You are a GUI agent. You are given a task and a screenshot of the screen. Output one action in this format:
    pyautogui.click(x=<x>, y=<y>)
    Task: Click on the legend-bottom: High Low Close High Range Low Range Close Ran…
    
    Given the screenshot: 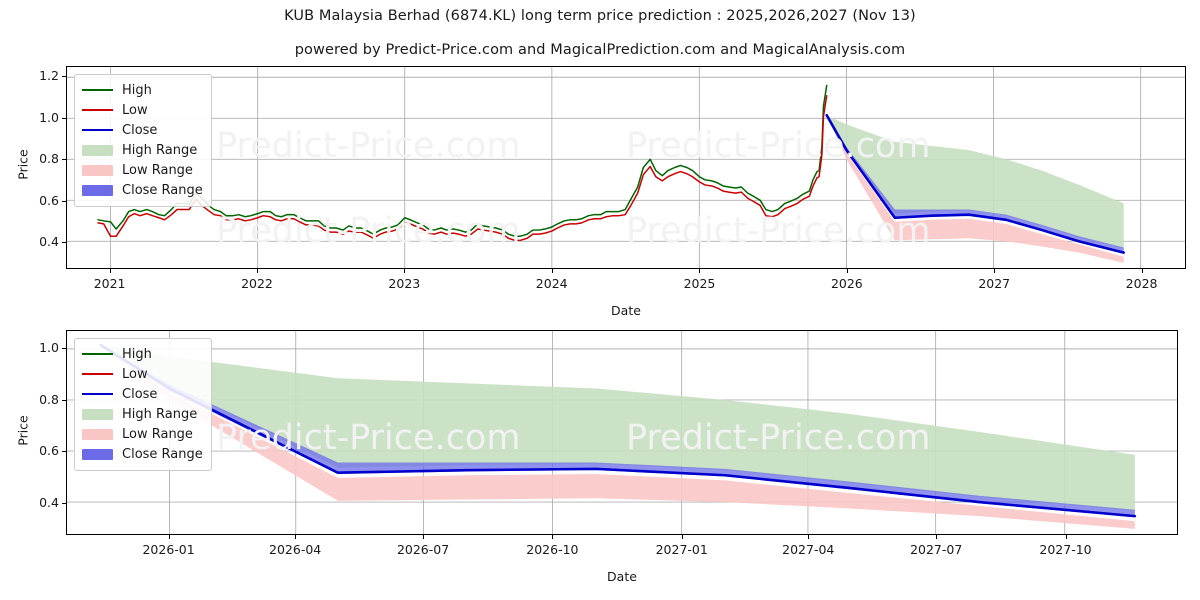 What is the action you would take?
    pyautogui.click(x=143, y=404)
    